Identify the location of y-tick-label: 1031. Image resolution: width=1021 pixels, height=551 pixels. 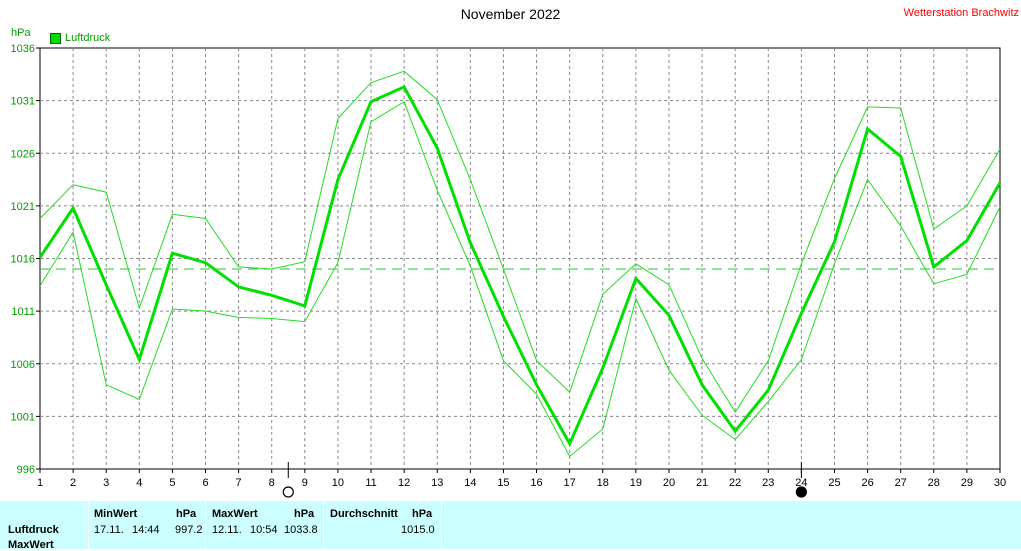
(23, 102).